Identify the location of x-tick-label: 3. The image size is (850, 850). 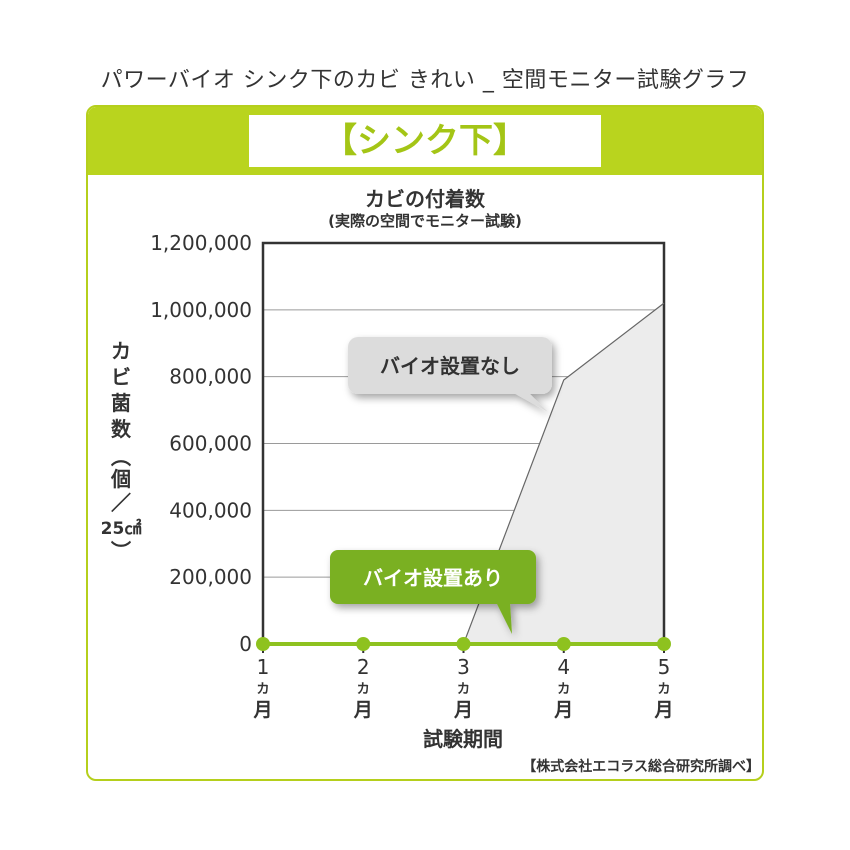
(463, 667).